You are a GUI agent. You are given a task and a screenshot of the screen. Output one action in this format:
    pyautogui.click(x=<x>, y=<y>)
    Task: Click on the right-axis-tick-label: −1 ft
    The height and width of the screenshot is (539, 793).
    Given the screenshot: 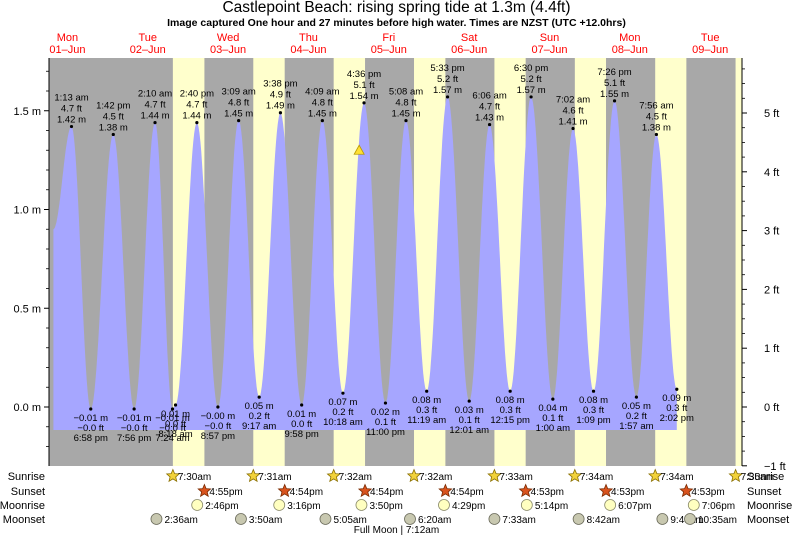 What is the action you would take?
    pyautogui.click(x=775, y=467)
    